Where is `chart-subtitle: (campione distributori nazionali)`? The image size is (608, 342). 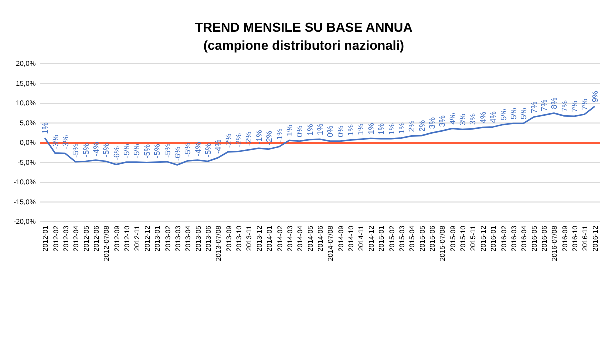
chart-subtitle: (campione distributori nazionali) is located at coordinates (304, 45).